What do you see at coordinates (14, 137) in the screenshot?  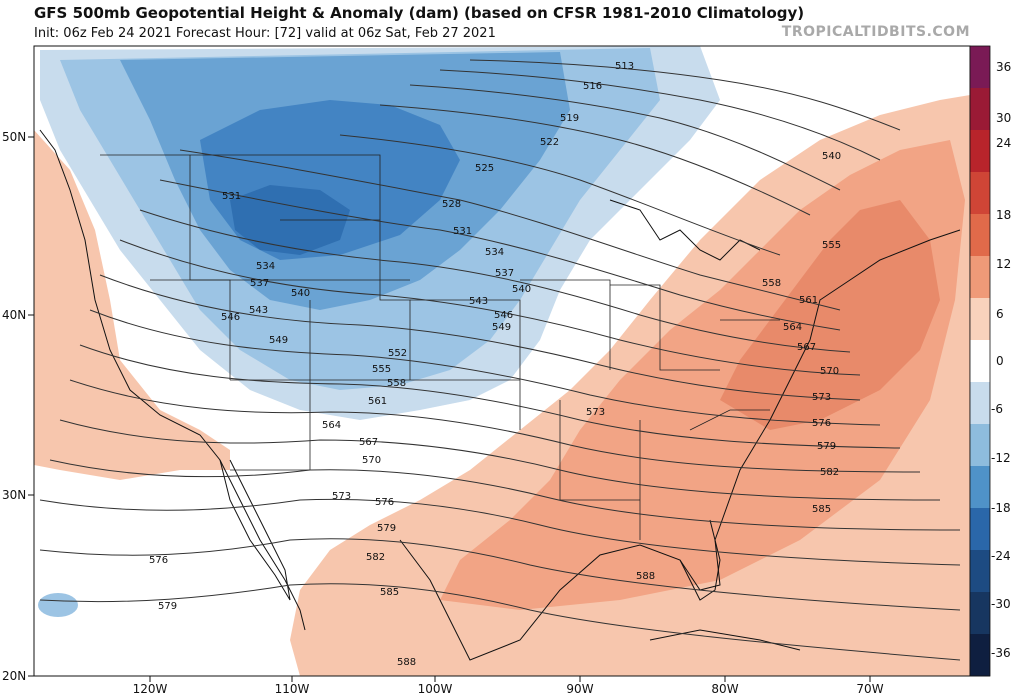 I see `lat-label-50n: 50N` at bounding box center [14, 137].